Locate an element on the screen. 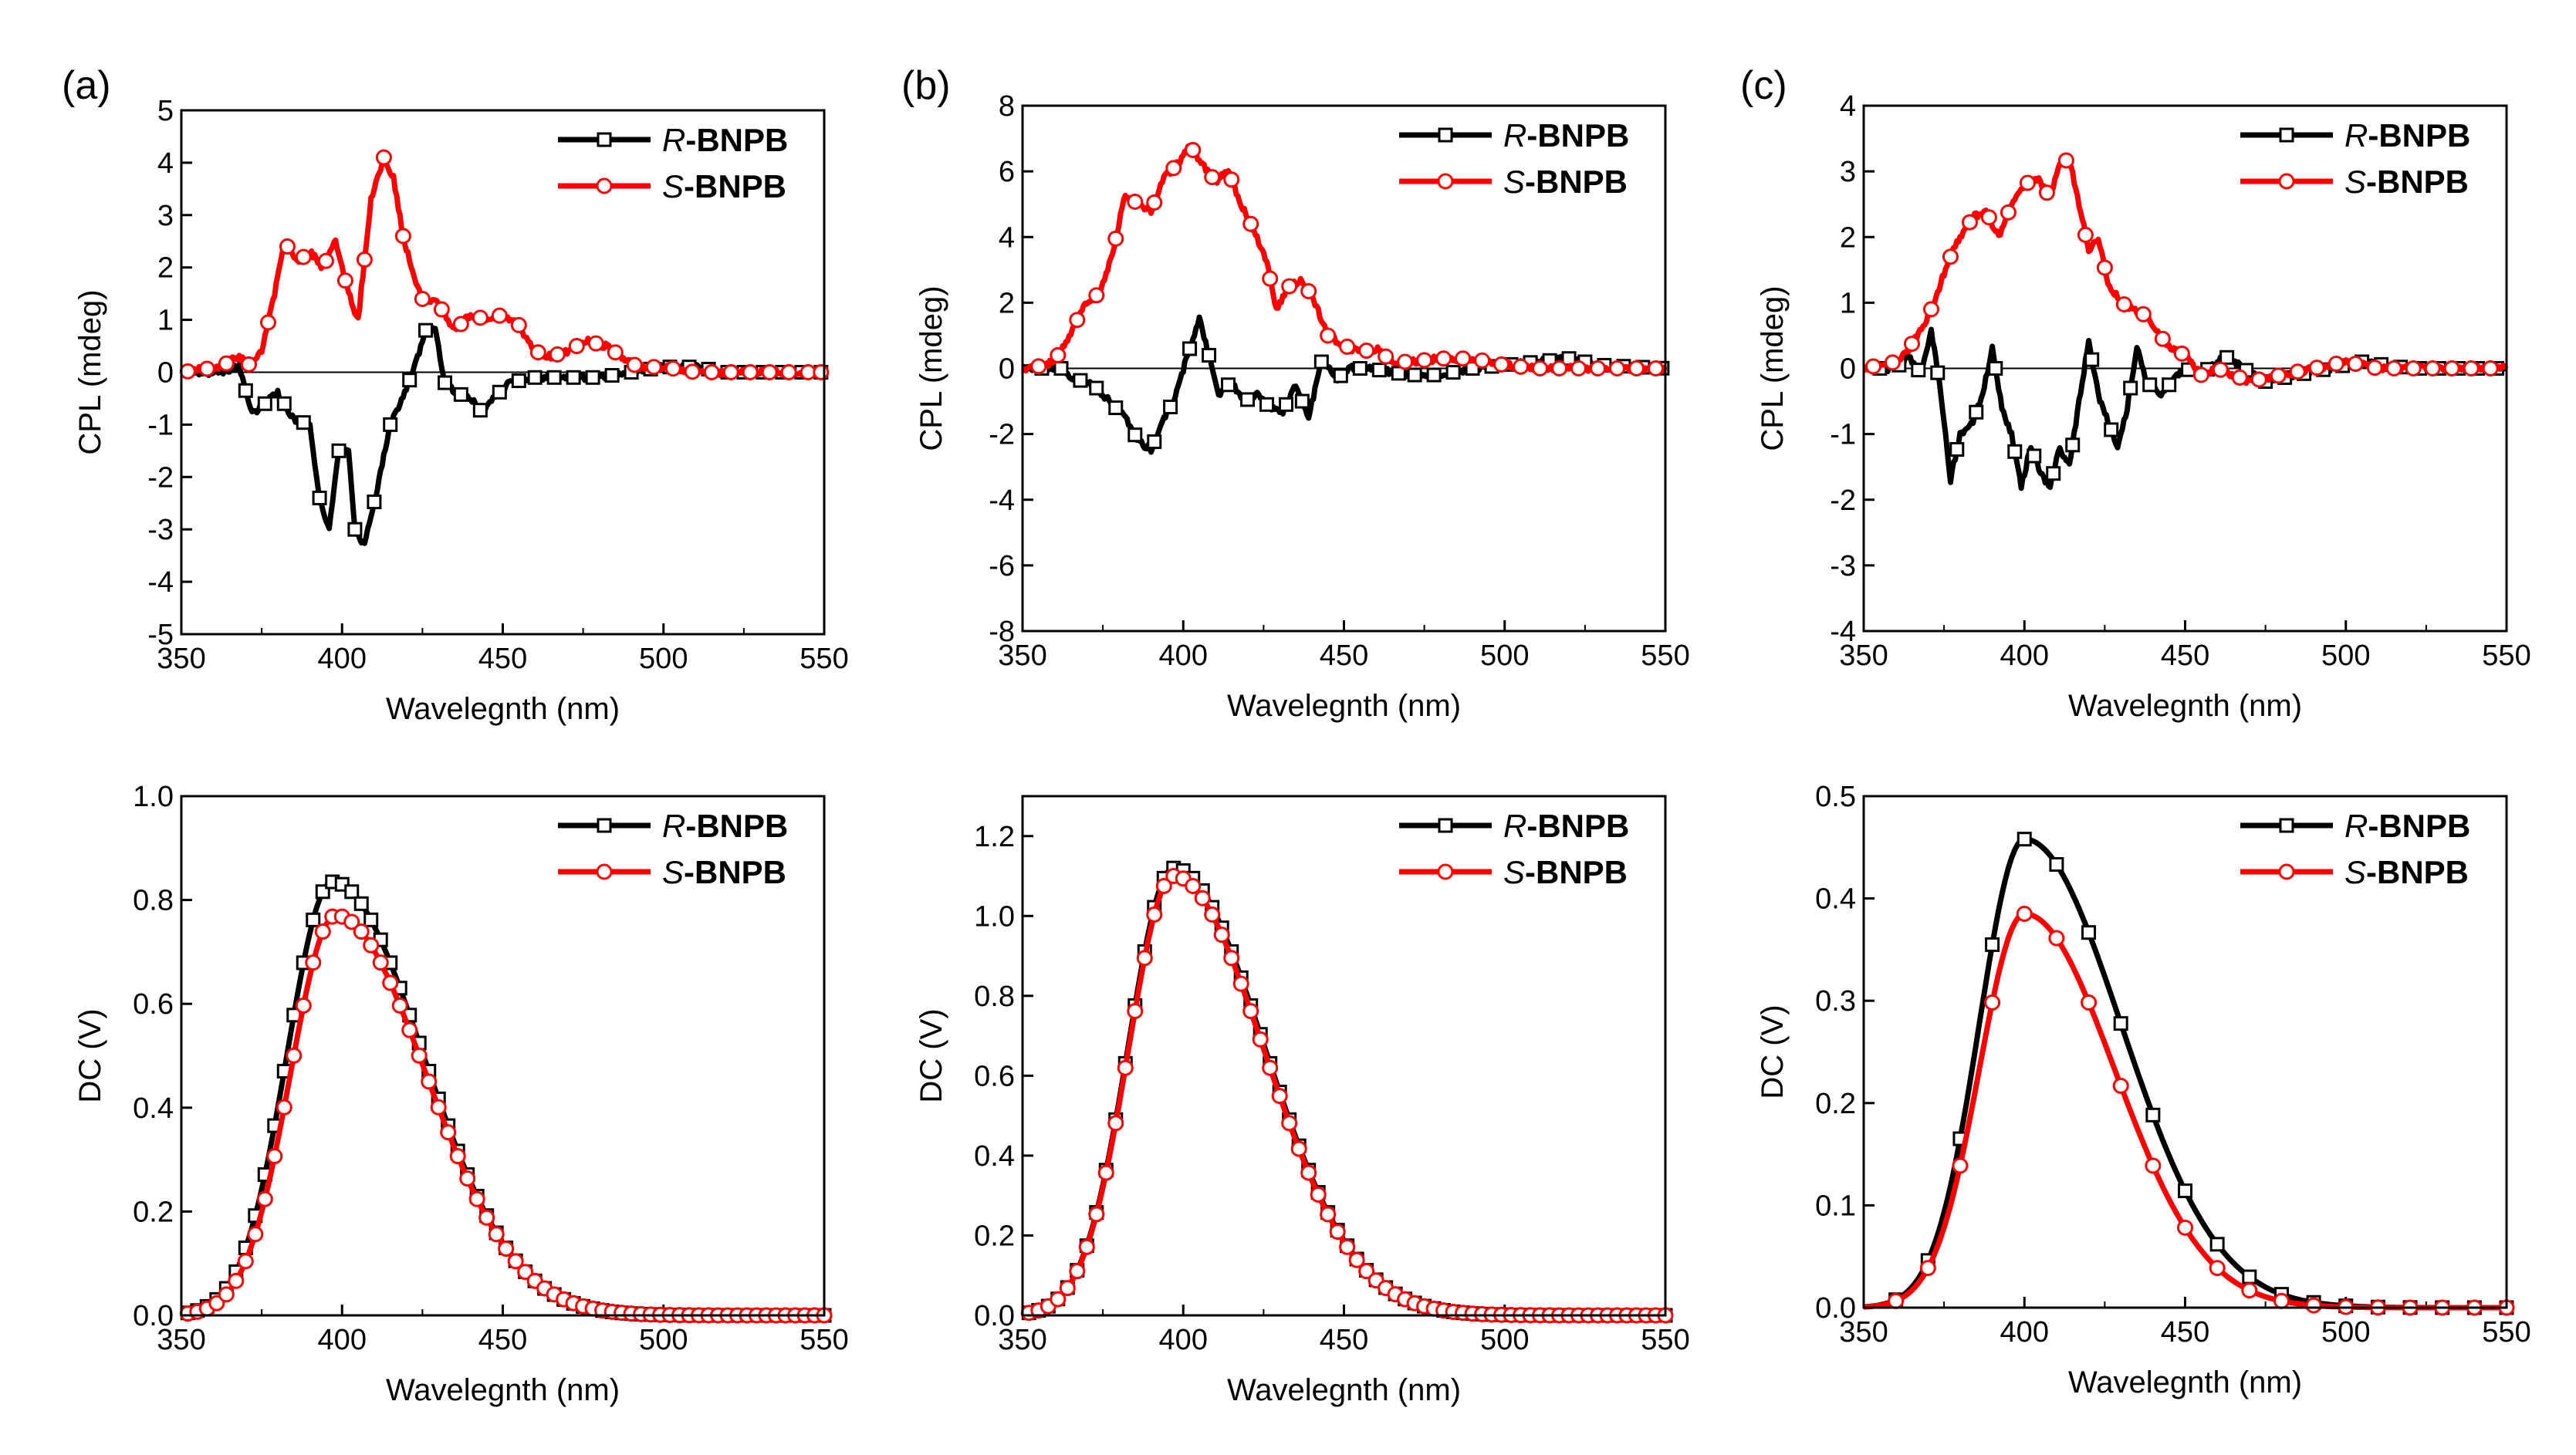 Image resolution: width=2576 pixels, height=1455 pixels. legend-marker-S is located at coordinates (2286, 872).